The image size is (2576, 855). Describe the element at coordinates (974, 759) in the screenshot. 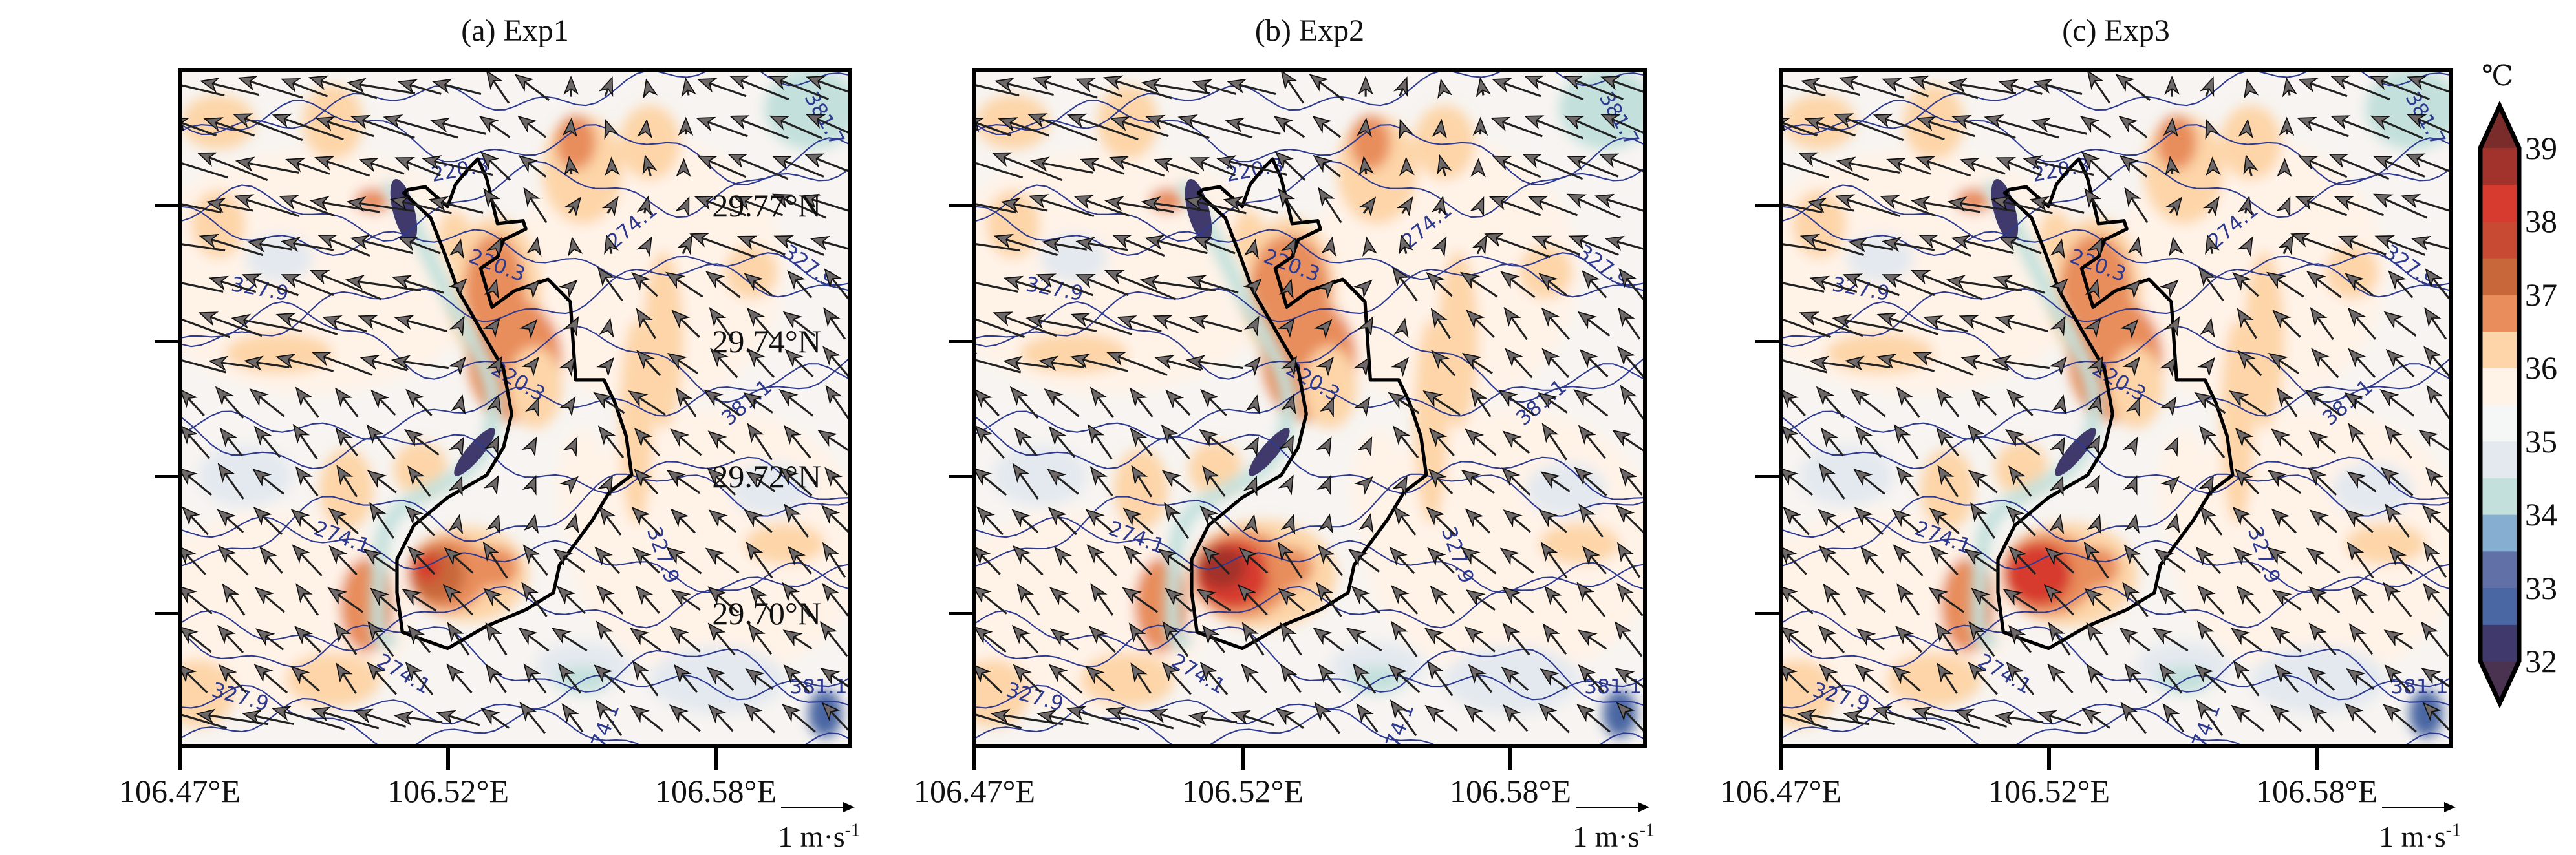

I see `x-tick` at that location.